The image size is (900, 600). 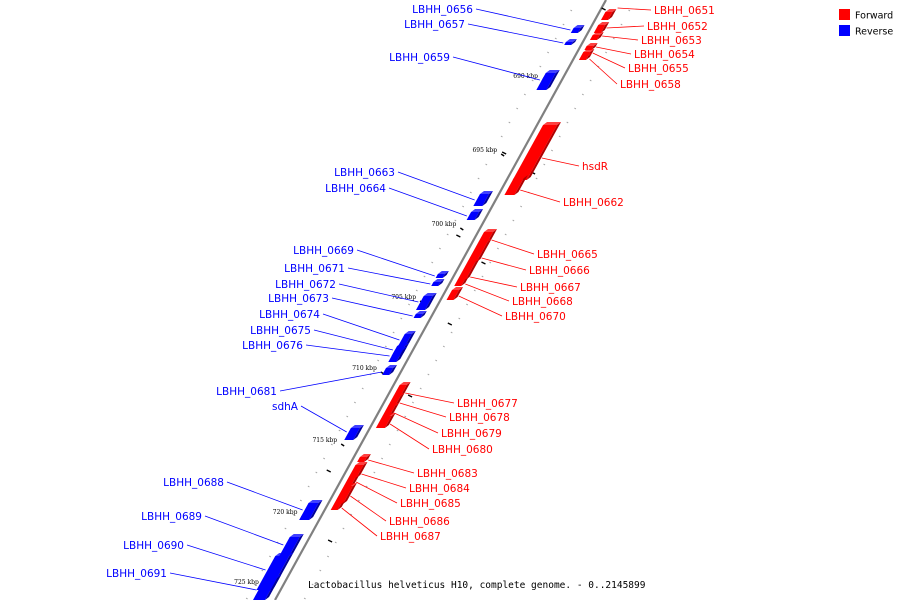 I want to click on forward-gene-label: LBHH_0654, so click(x=664, y=55).